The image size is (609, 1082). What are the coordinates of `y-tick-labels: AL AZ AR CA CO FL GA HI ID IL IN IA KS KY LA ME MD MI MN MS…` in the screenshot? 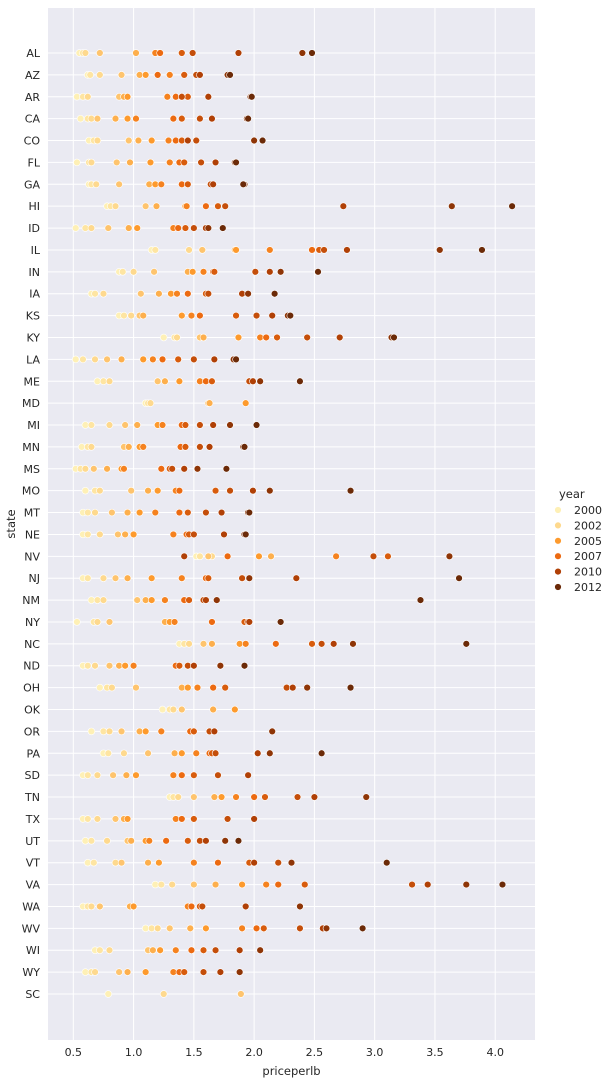 It's located at (31, 524).